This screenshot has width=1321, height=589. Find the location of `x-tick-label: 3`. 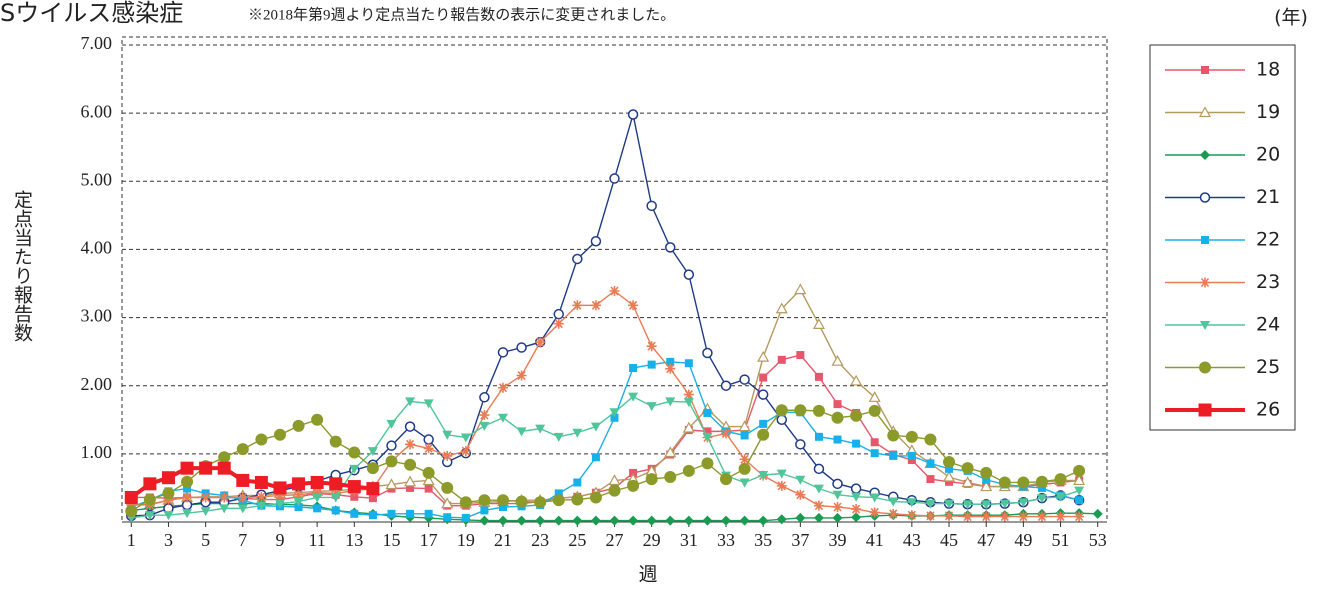

x-tick-label: 3 is located at coordinates (168, 540).